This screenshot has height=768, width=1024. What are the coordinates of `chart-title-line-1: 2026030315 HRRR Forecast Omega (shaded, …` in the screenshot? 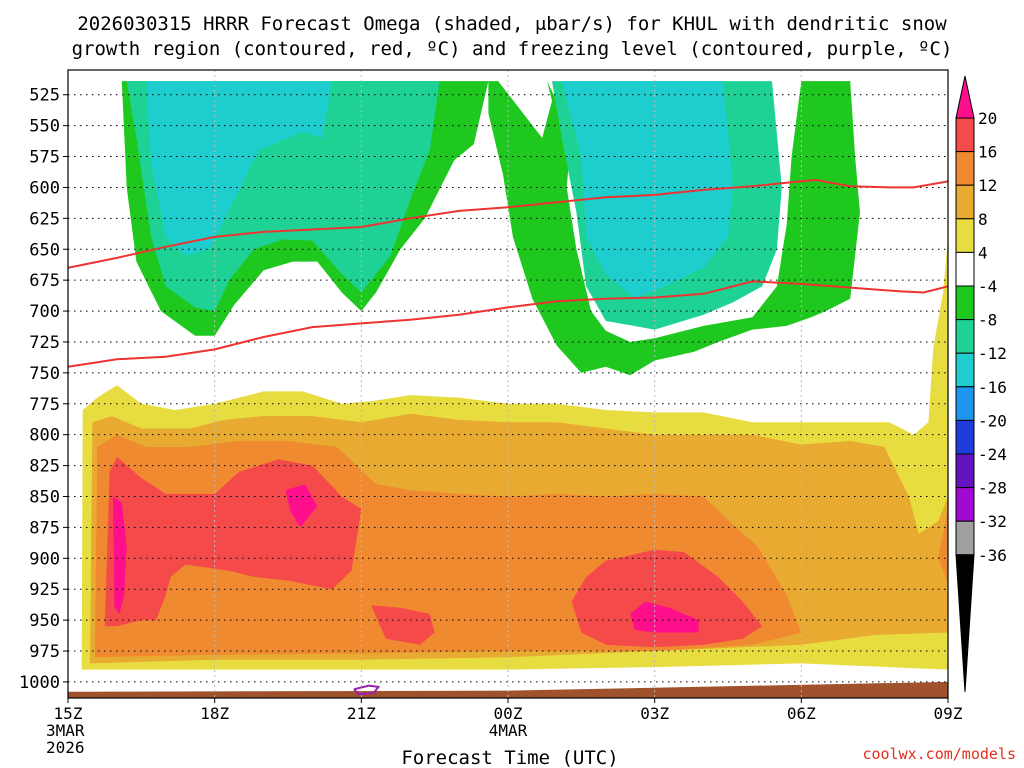 It's located at (512, 24).